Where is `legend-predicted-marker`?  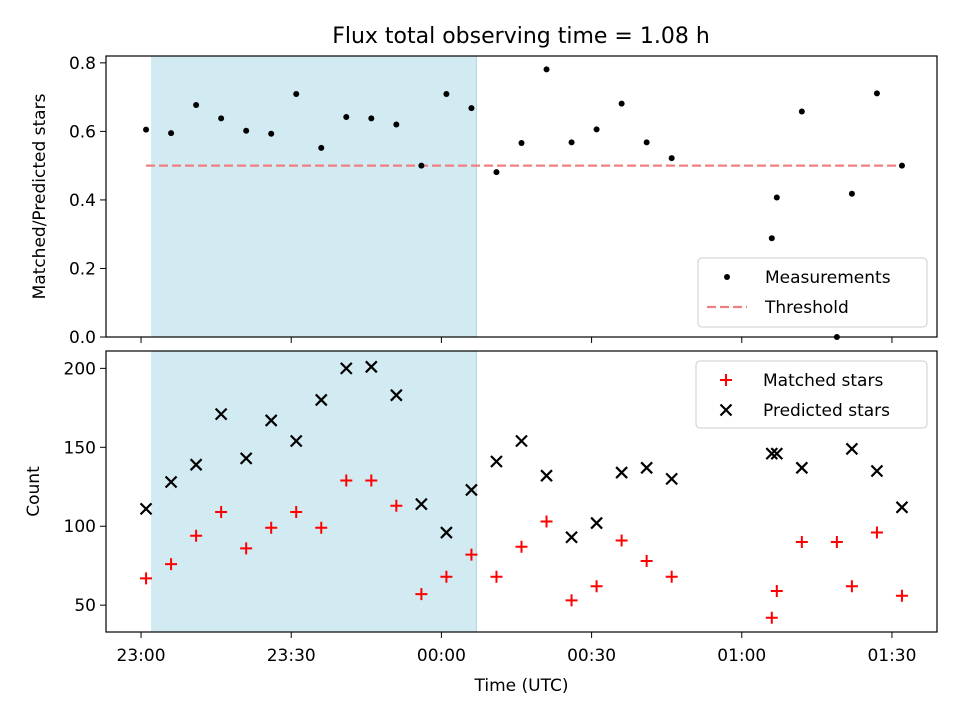
legend-predicted-marker is located at coordinates (726, 410).